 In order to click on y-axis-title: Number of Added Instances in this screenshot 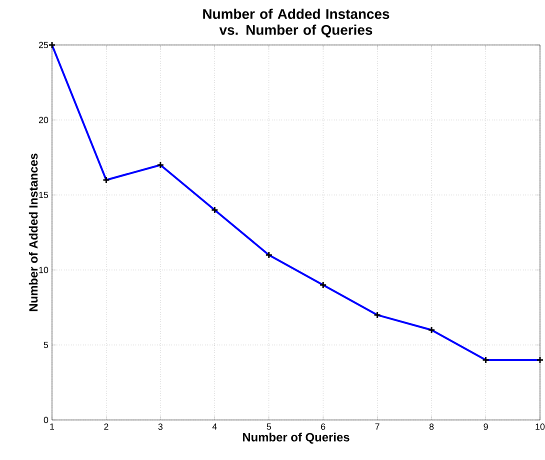, I will do `click(33, 233)`.